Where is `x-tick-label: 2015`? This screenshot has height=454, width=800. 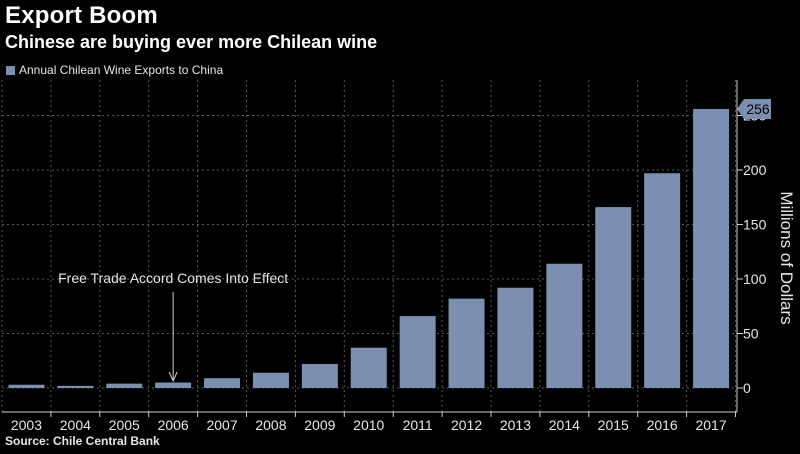
x-tick-label: 2015 is located at coordinates (613, 425).